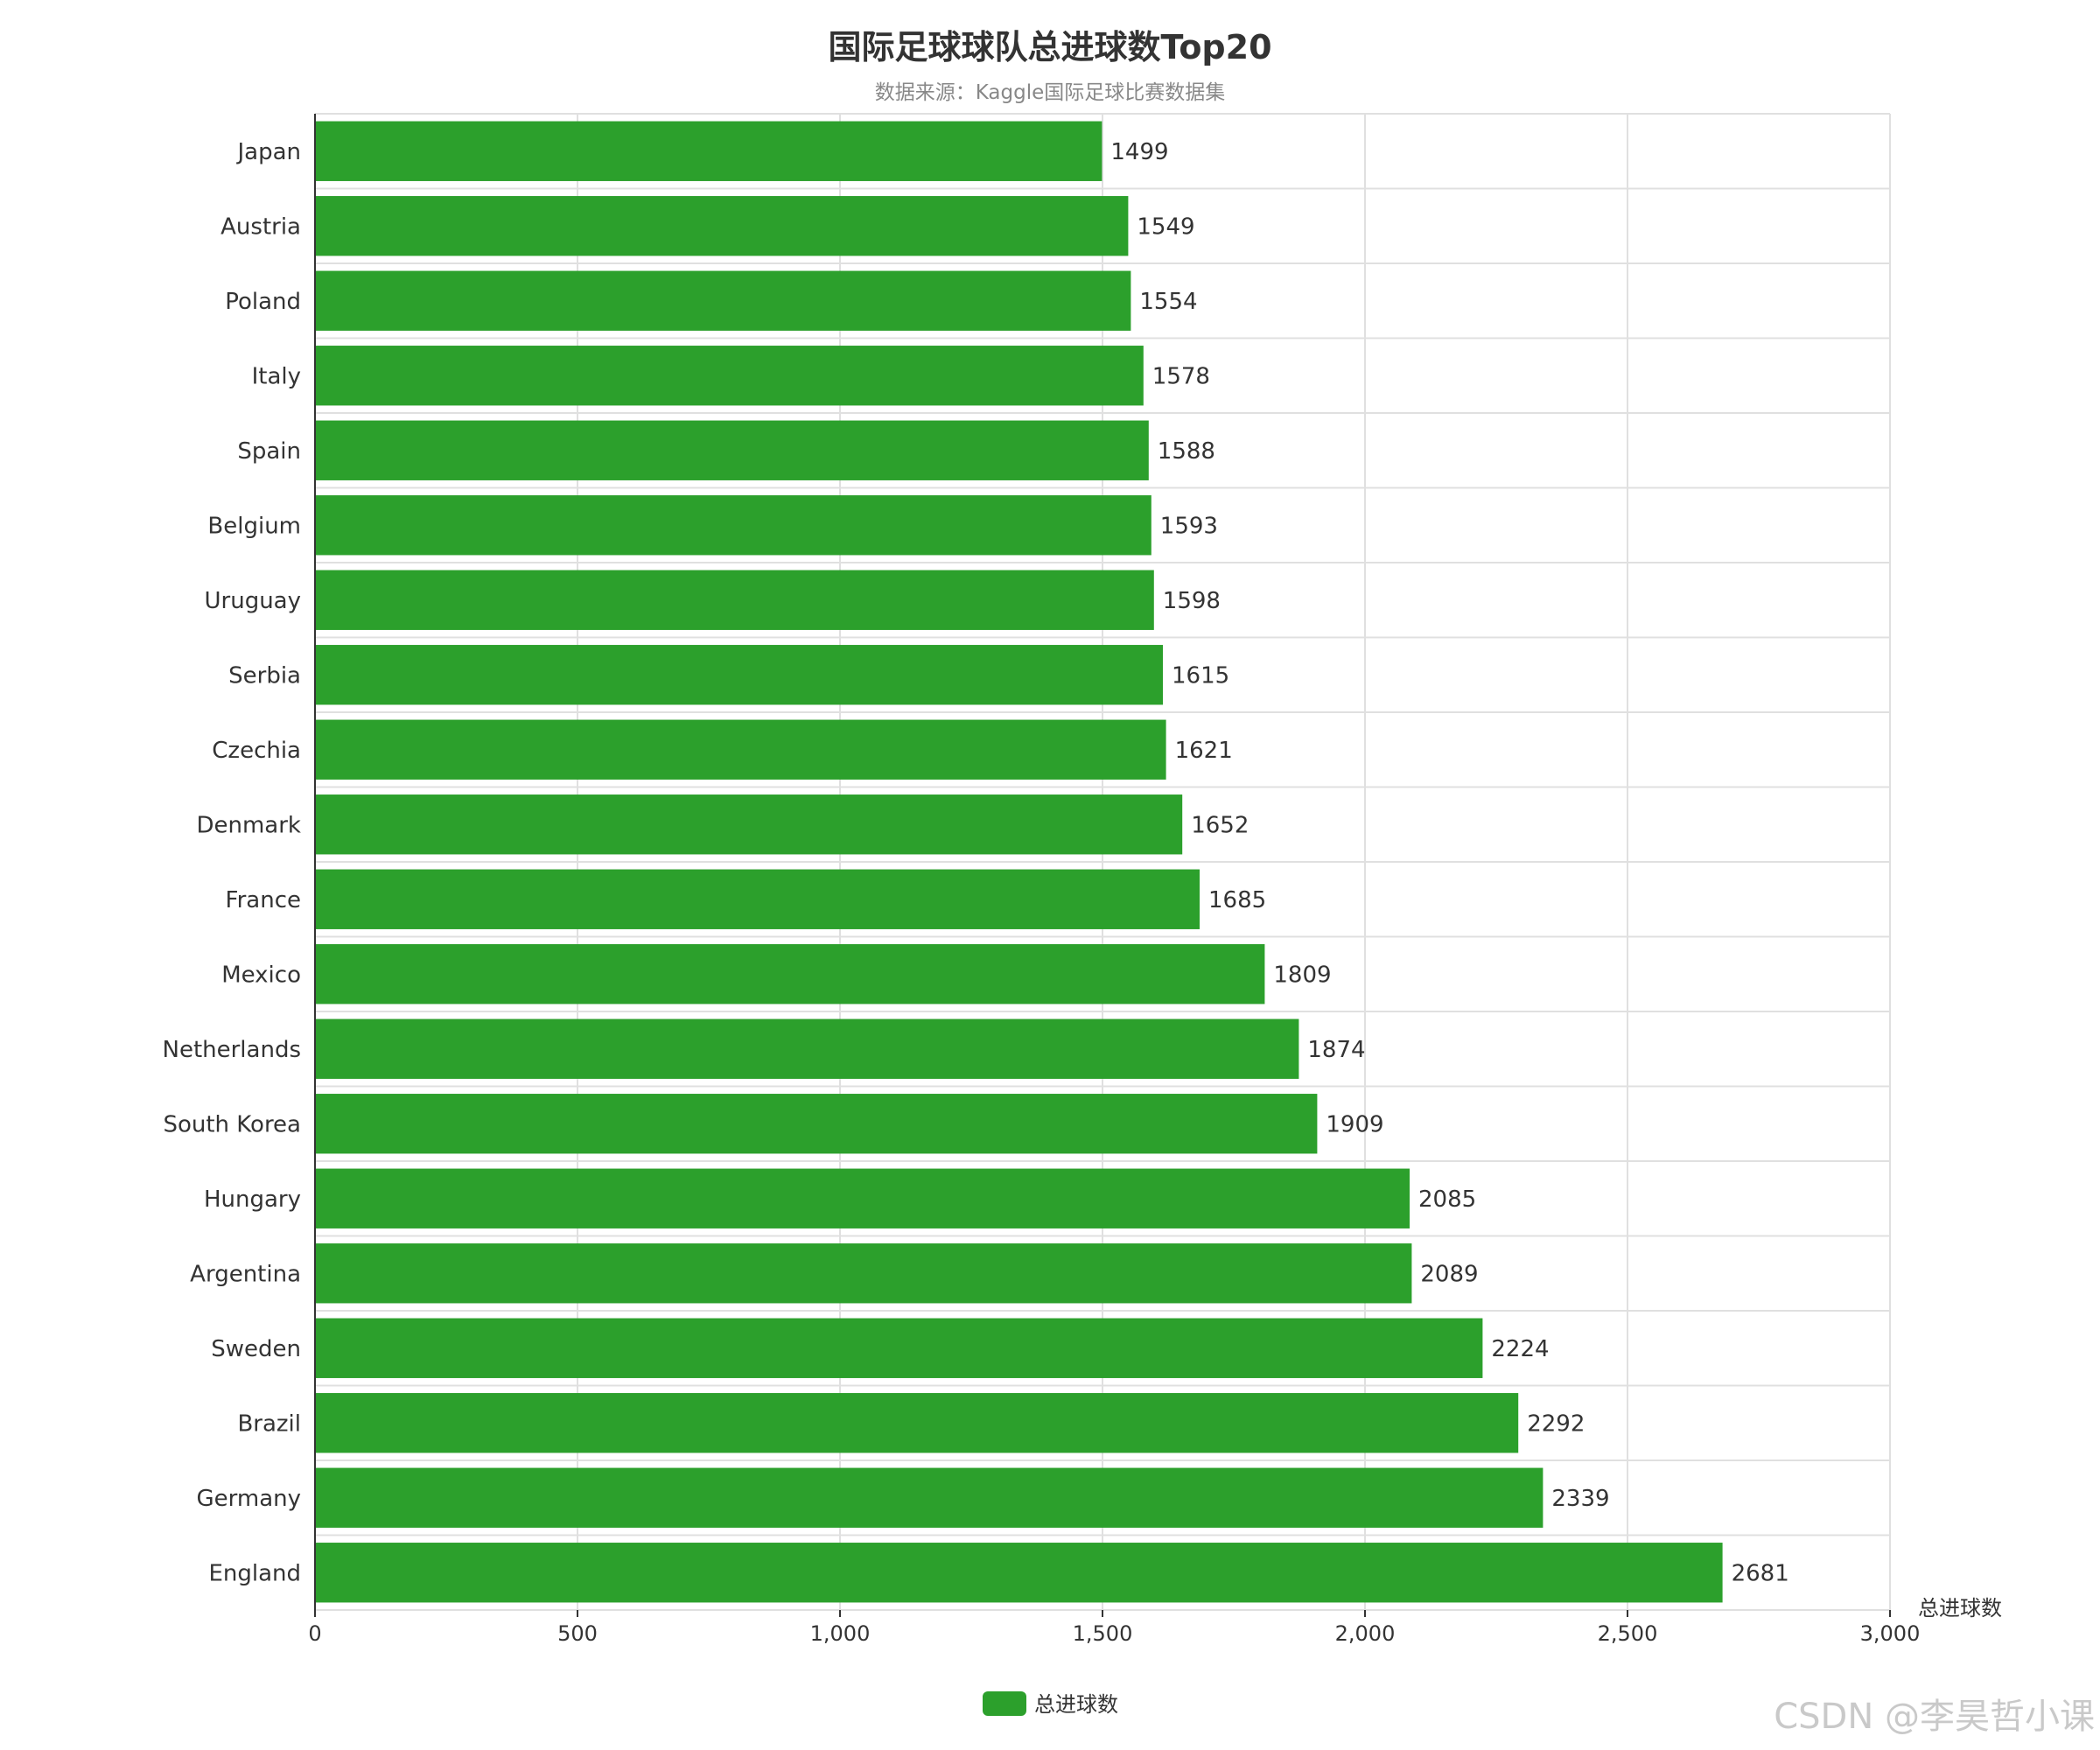  Describe the element at coordinates (1168, 302) in the screenshot. I see `bar-value-label: 1554` at that location.